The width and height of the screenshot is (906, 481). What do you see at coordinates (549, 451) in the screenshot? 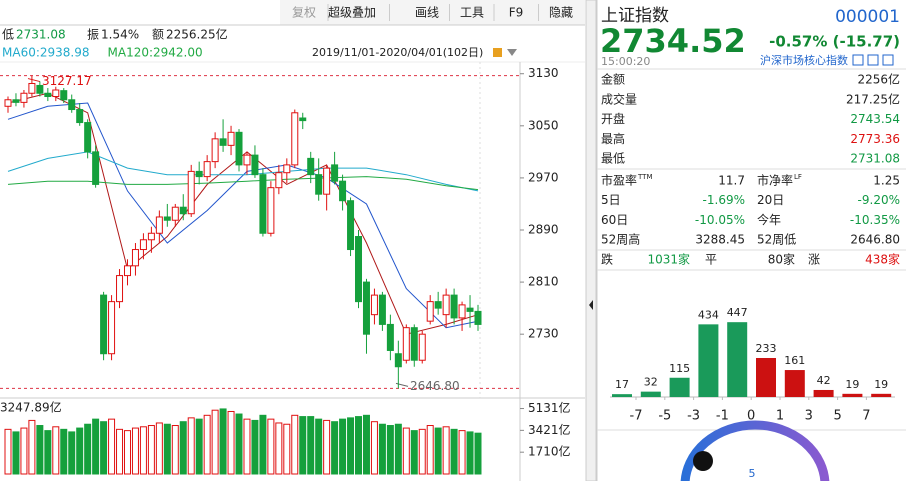
I see `y-tick-label: 1710亿` at bounding box center [549, 451].